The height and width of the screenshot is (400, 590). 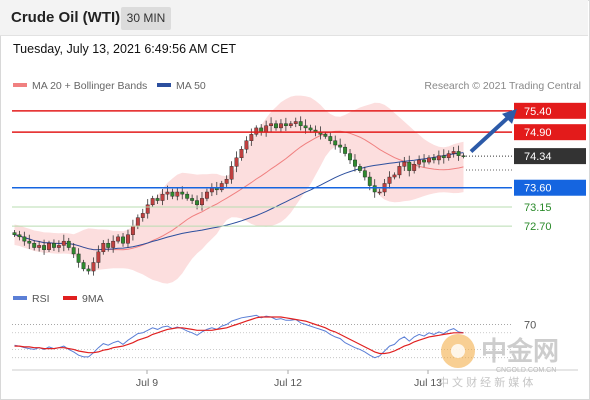 What do you see at coordinates (164, 85) in the screenshot?
I see `ma50-swatch` at bounding box center [164, 85].